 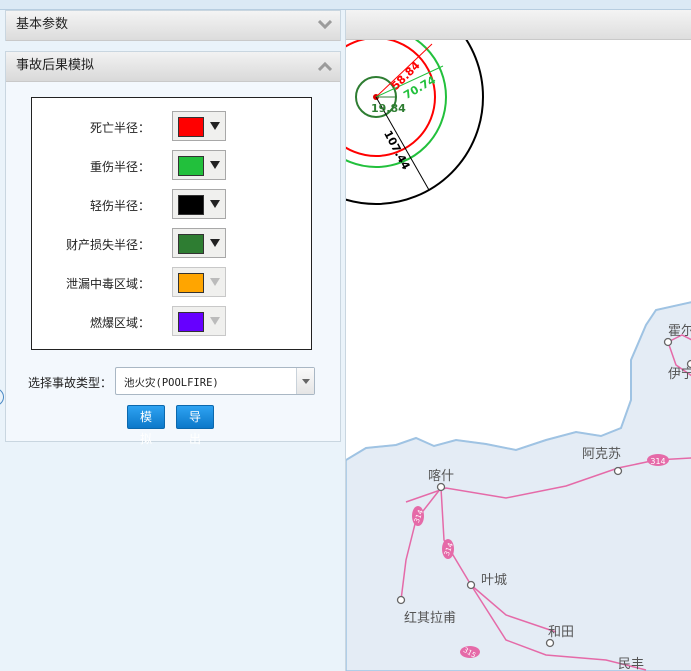 What do you see at coordinates (107, 284) in the screenshot?
I see `legend-label: 泄漏中毒区域：` at bounding box center [107, 284].